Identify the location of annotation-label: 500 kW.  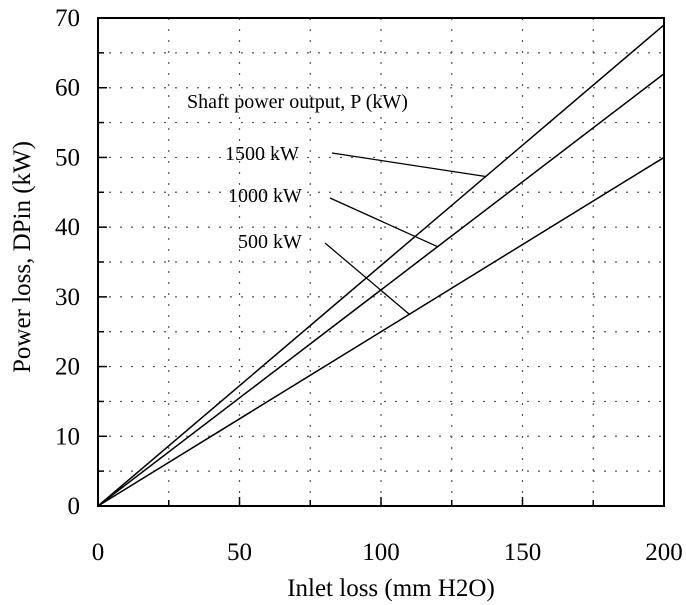
(270, 242).